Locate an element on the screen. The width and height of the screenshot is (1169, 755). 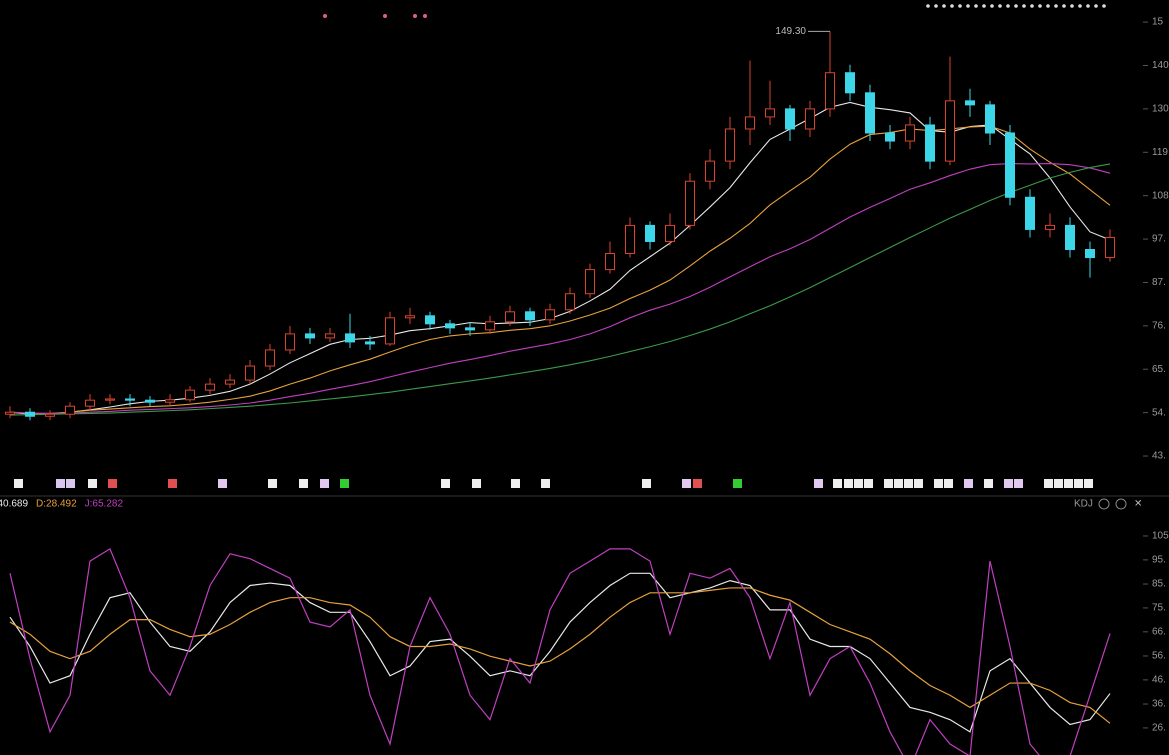
y-tick-label: 46. is located at coordinates (1159, 680).